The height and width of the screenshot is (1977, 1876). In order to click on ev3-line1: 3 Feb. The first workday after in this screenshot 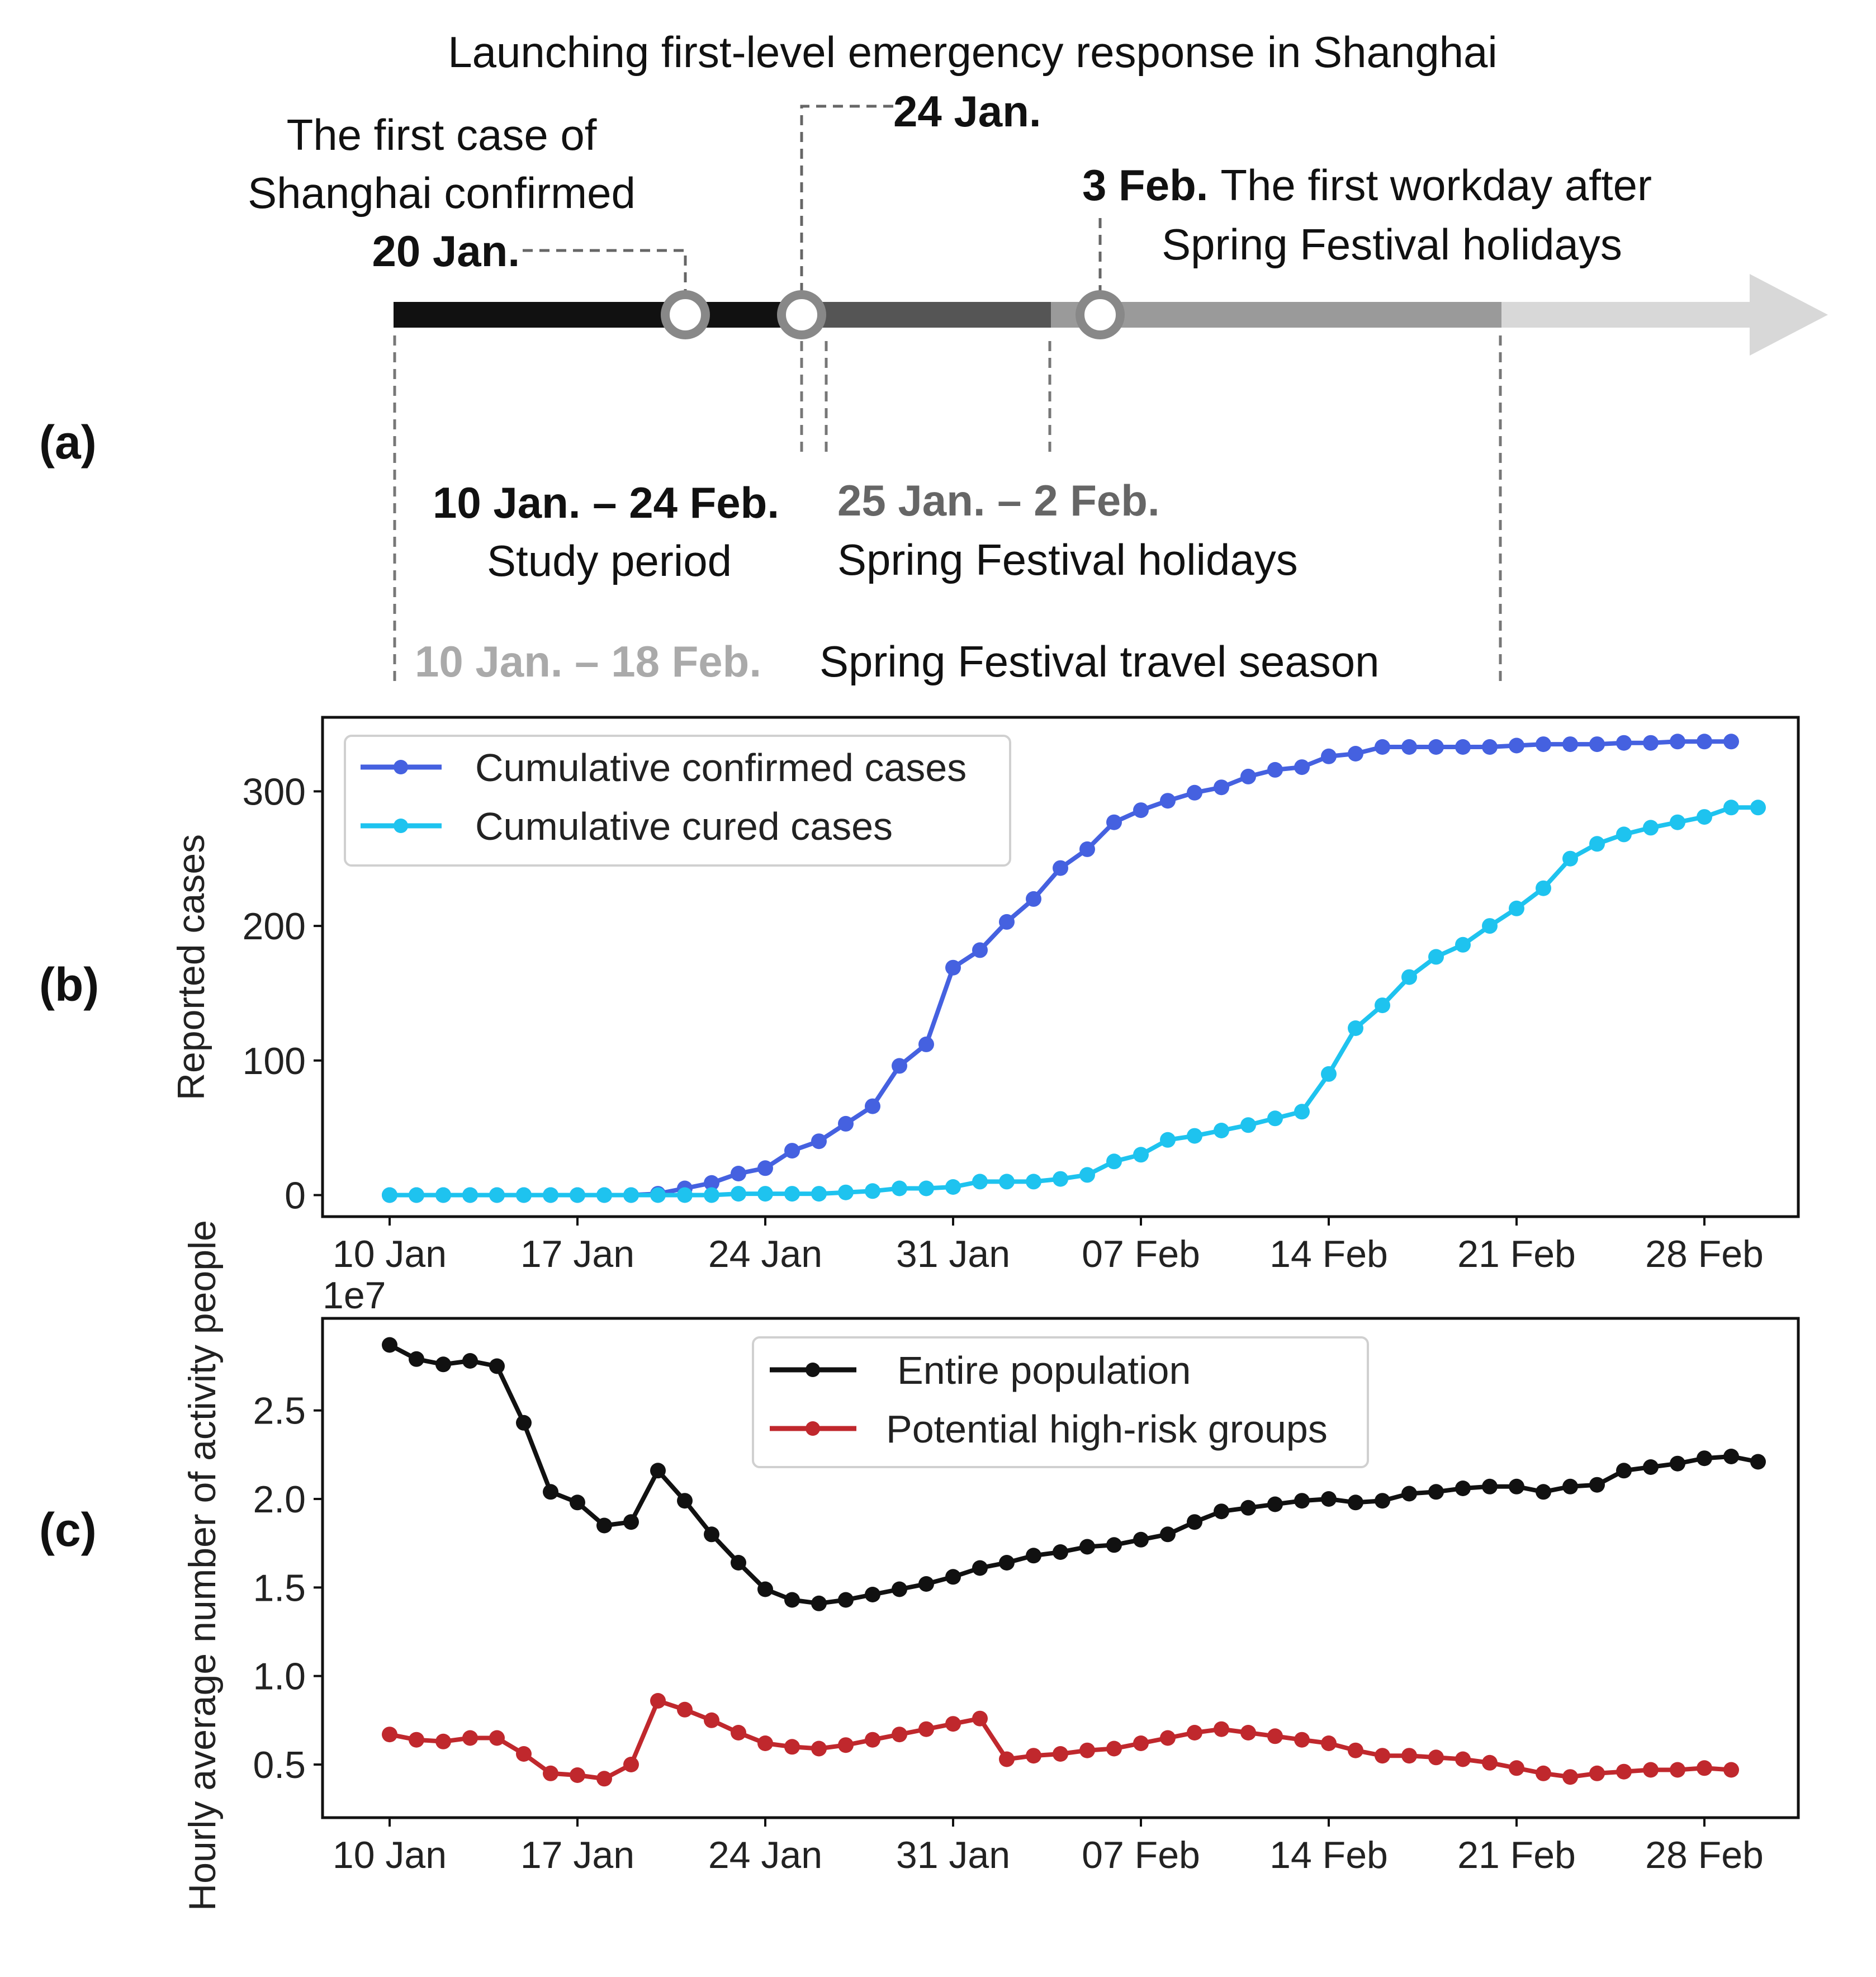, I will do `click(1367, 185)`.